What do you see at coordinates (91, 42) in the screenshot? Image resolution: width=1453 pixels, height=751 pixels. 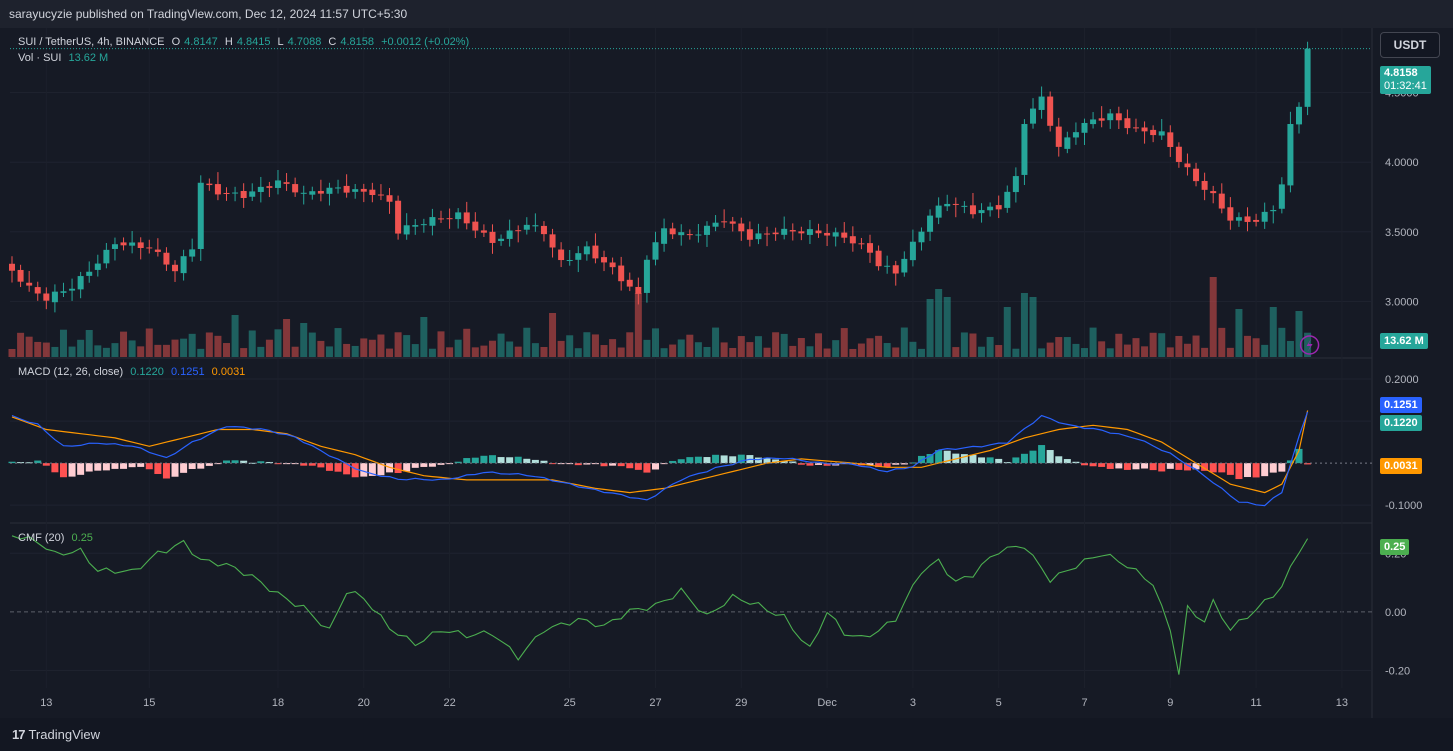 I see `symbol-name: SUI / TetherUS, 4h, BINANCE` at bounding box center [91, 42].